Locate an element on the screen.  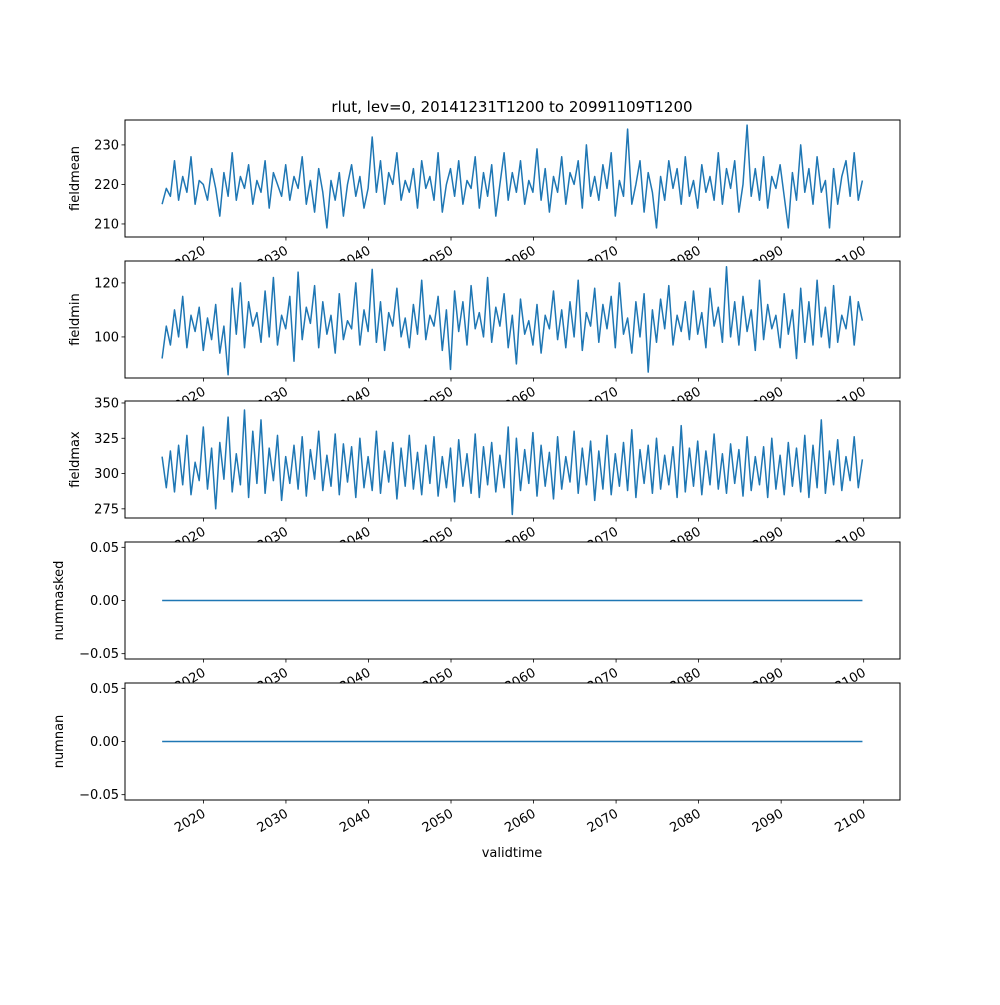
series-line-fieldmin is located at coordinates (512, 320).